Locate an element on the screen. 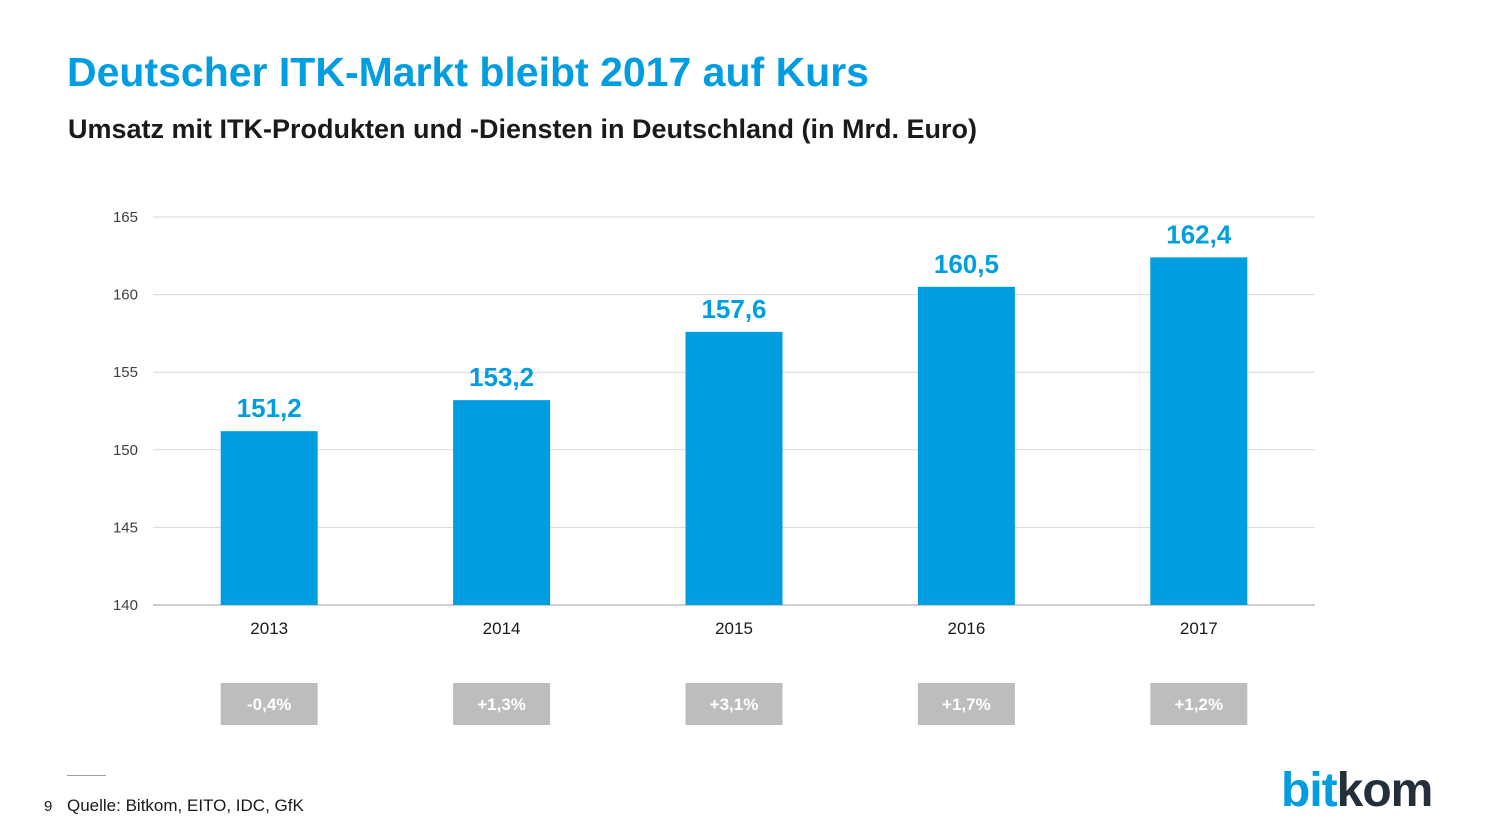 The image size is (1500, 839). bitkom-logo: bitkom is located at coordinates (1357, 790).